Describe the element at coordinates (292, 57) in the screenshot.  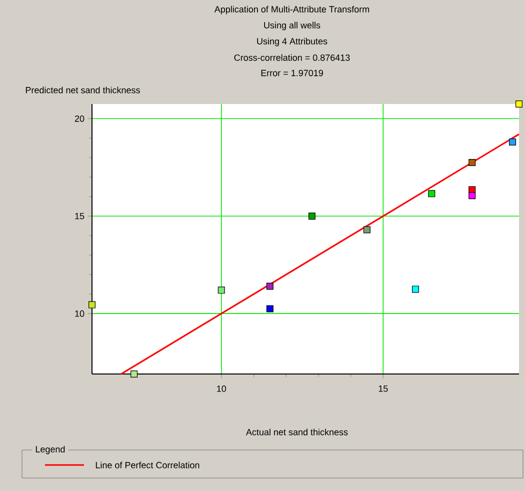
I see `text: Cross-correlation = 0.876413` at that location.